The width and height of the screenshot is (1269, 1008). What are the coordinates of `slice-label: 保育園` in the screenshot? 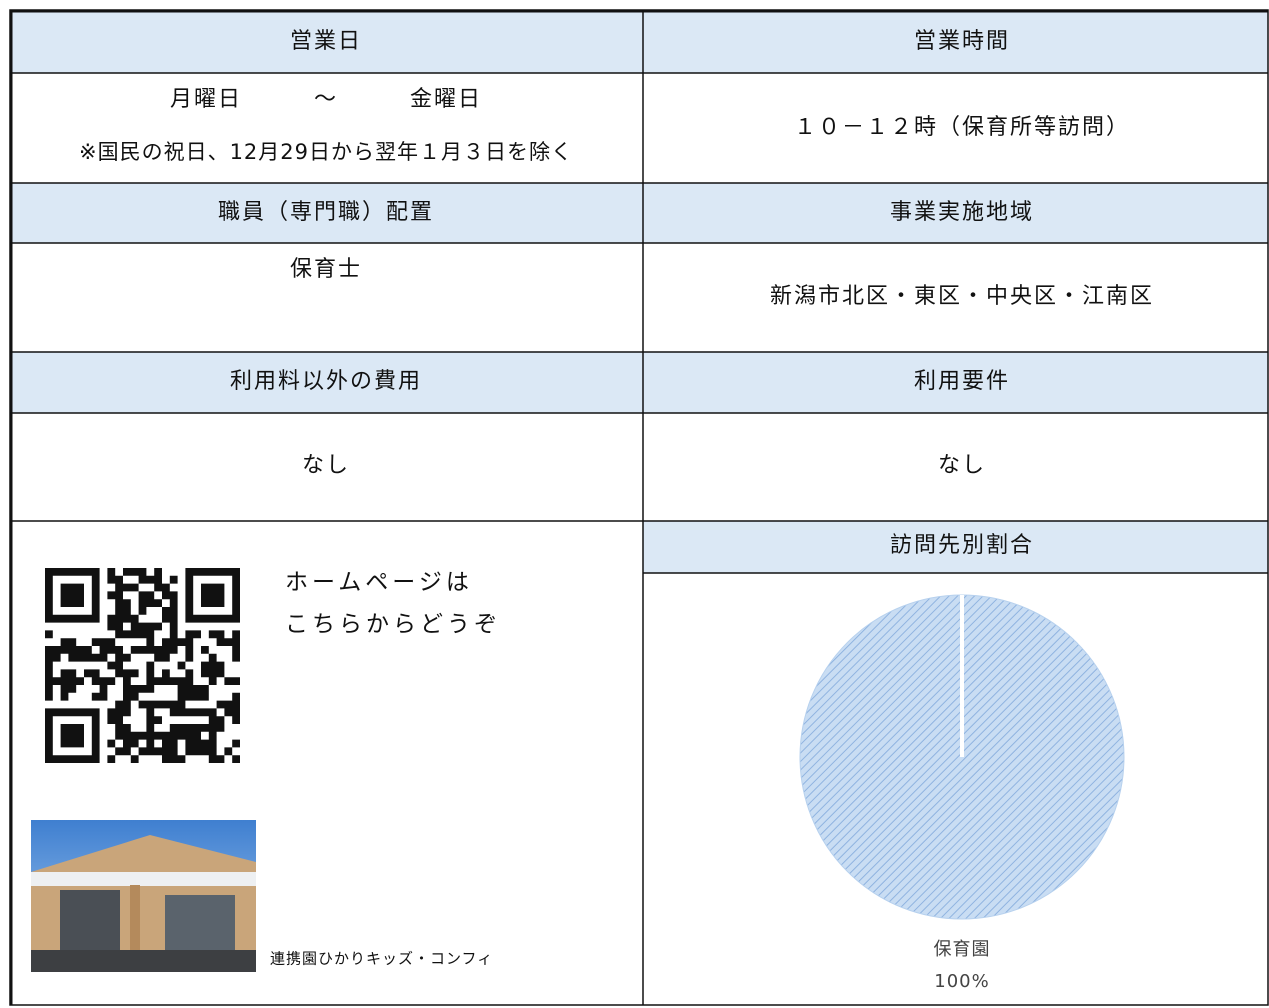 It's located at (962, 949).